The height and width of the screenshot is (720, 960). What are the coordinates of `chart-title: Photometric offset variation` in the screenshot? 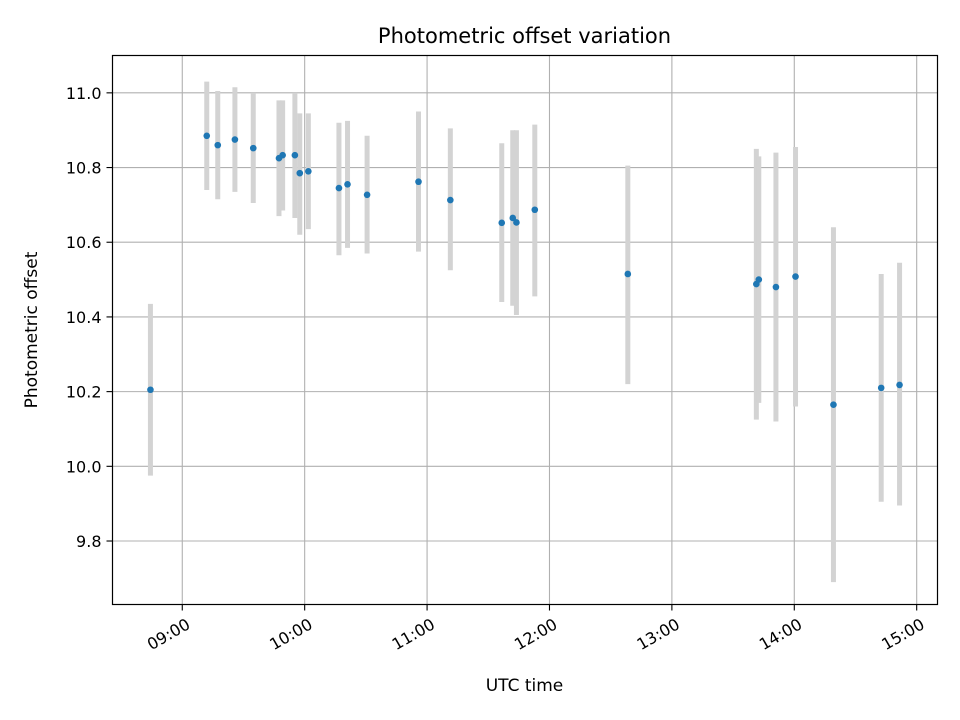 It's located at (524, 36).